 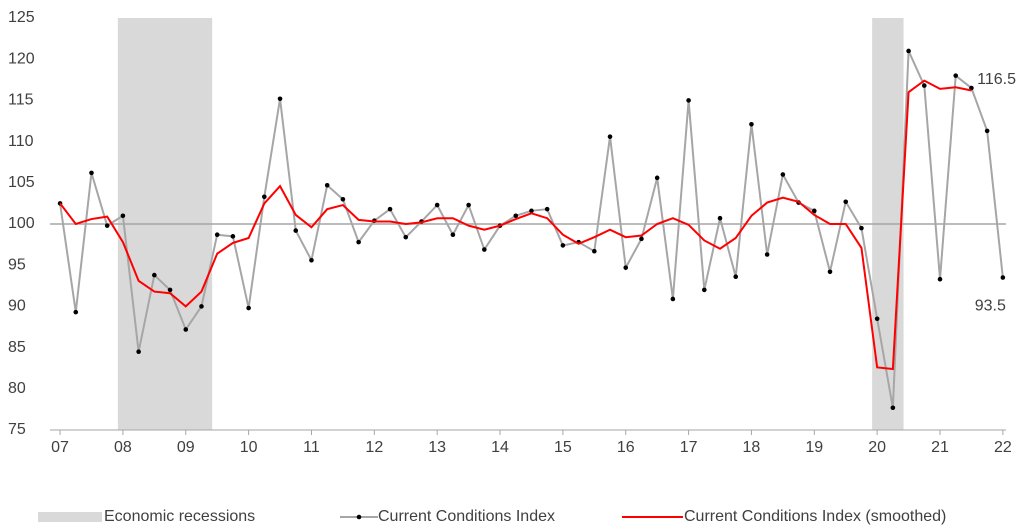 What do you see at coordinates (17, 306) in the screenshot?
I see `y-tick-label: 90` at bounding box center [17, 306].